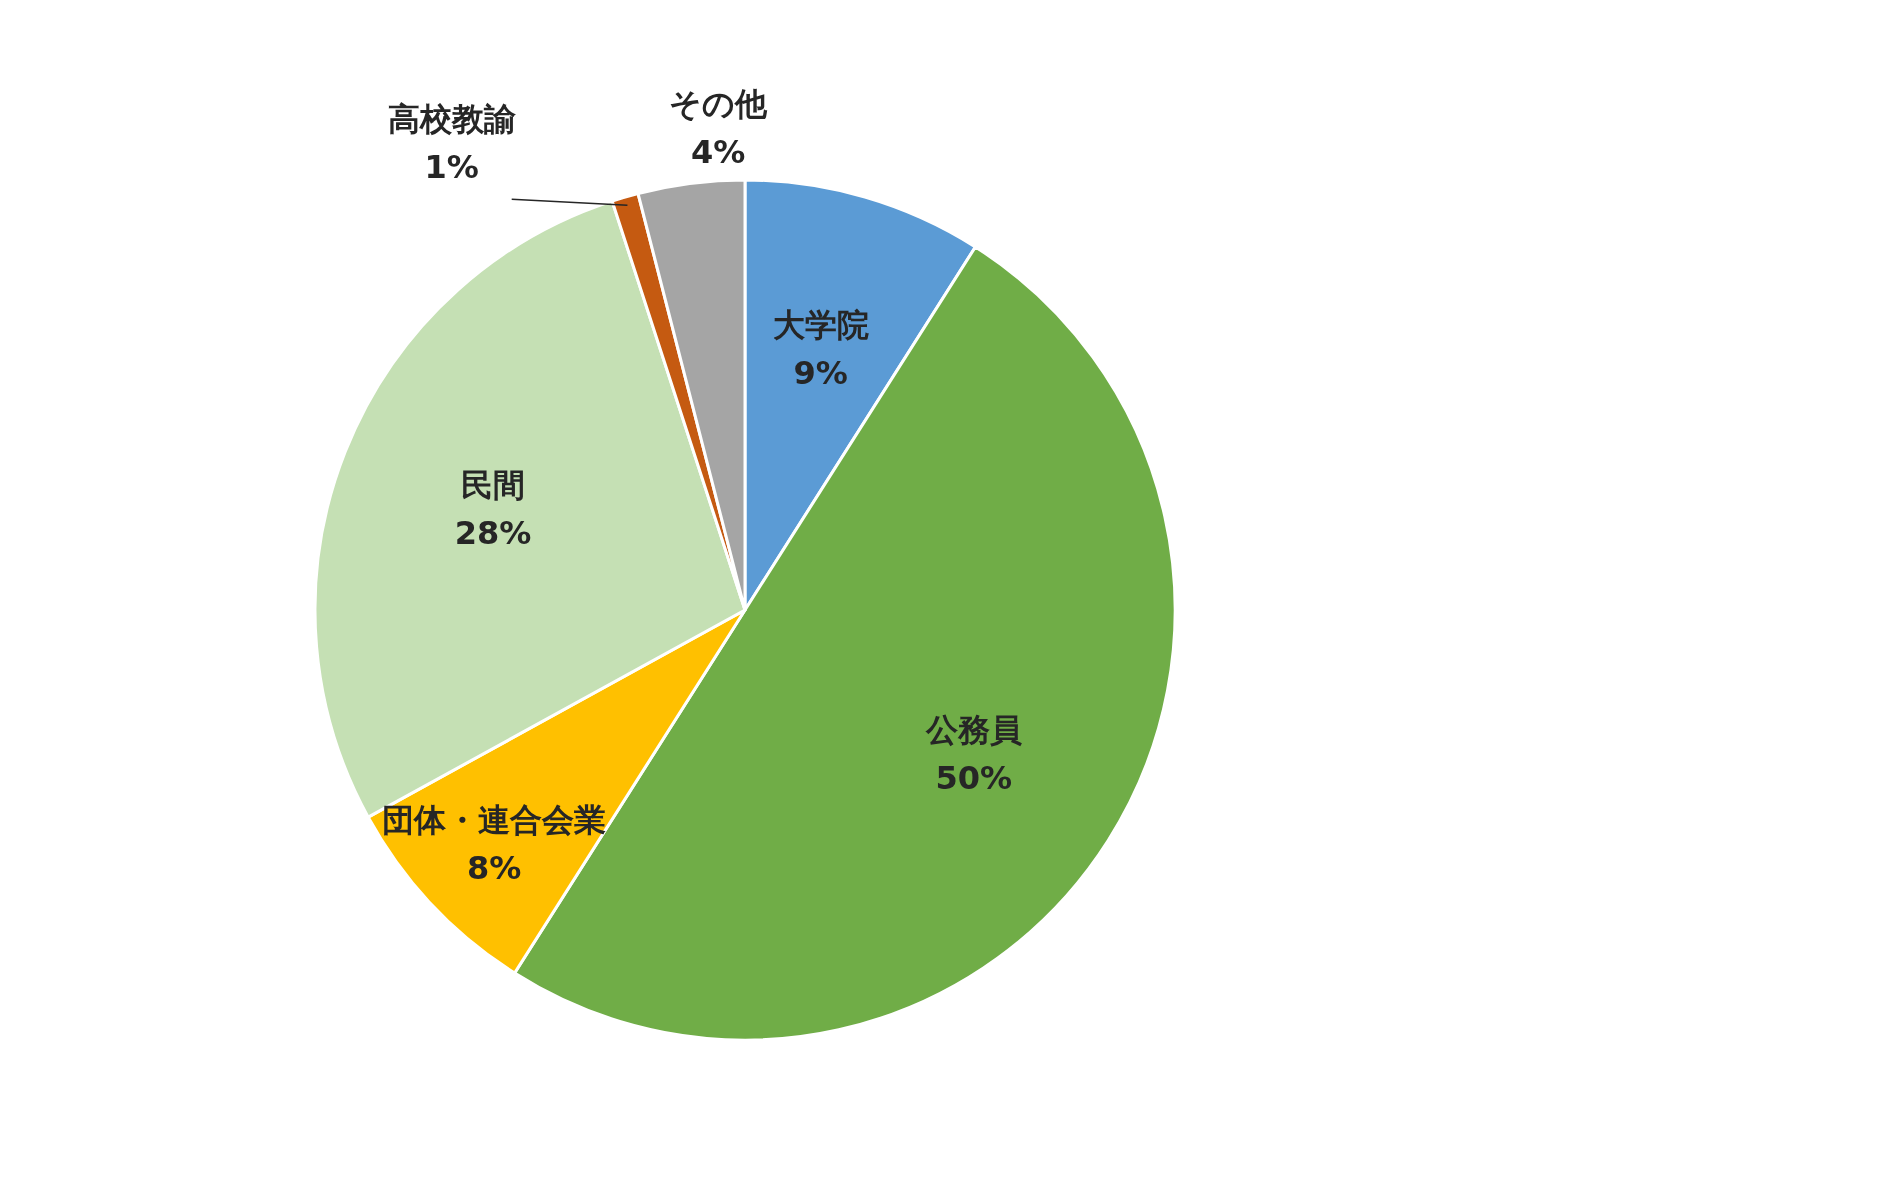  I want to click on data-label: 1%, so click(451, 167).